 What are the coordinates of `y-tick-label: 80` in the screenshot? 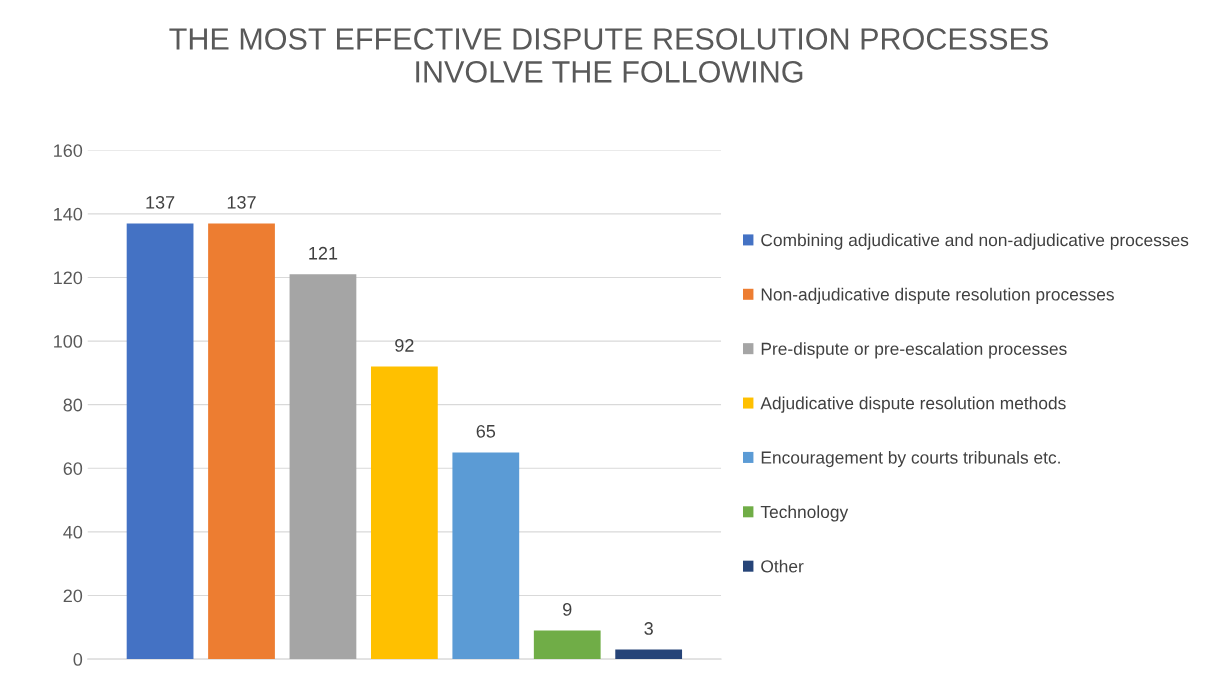 It's located at (73, 405).